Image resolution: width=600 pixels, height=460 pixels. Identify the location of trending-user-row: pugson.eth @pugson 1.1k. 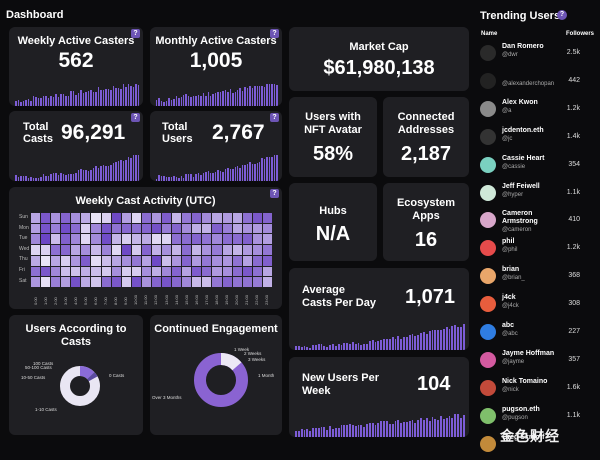
(536, 418).